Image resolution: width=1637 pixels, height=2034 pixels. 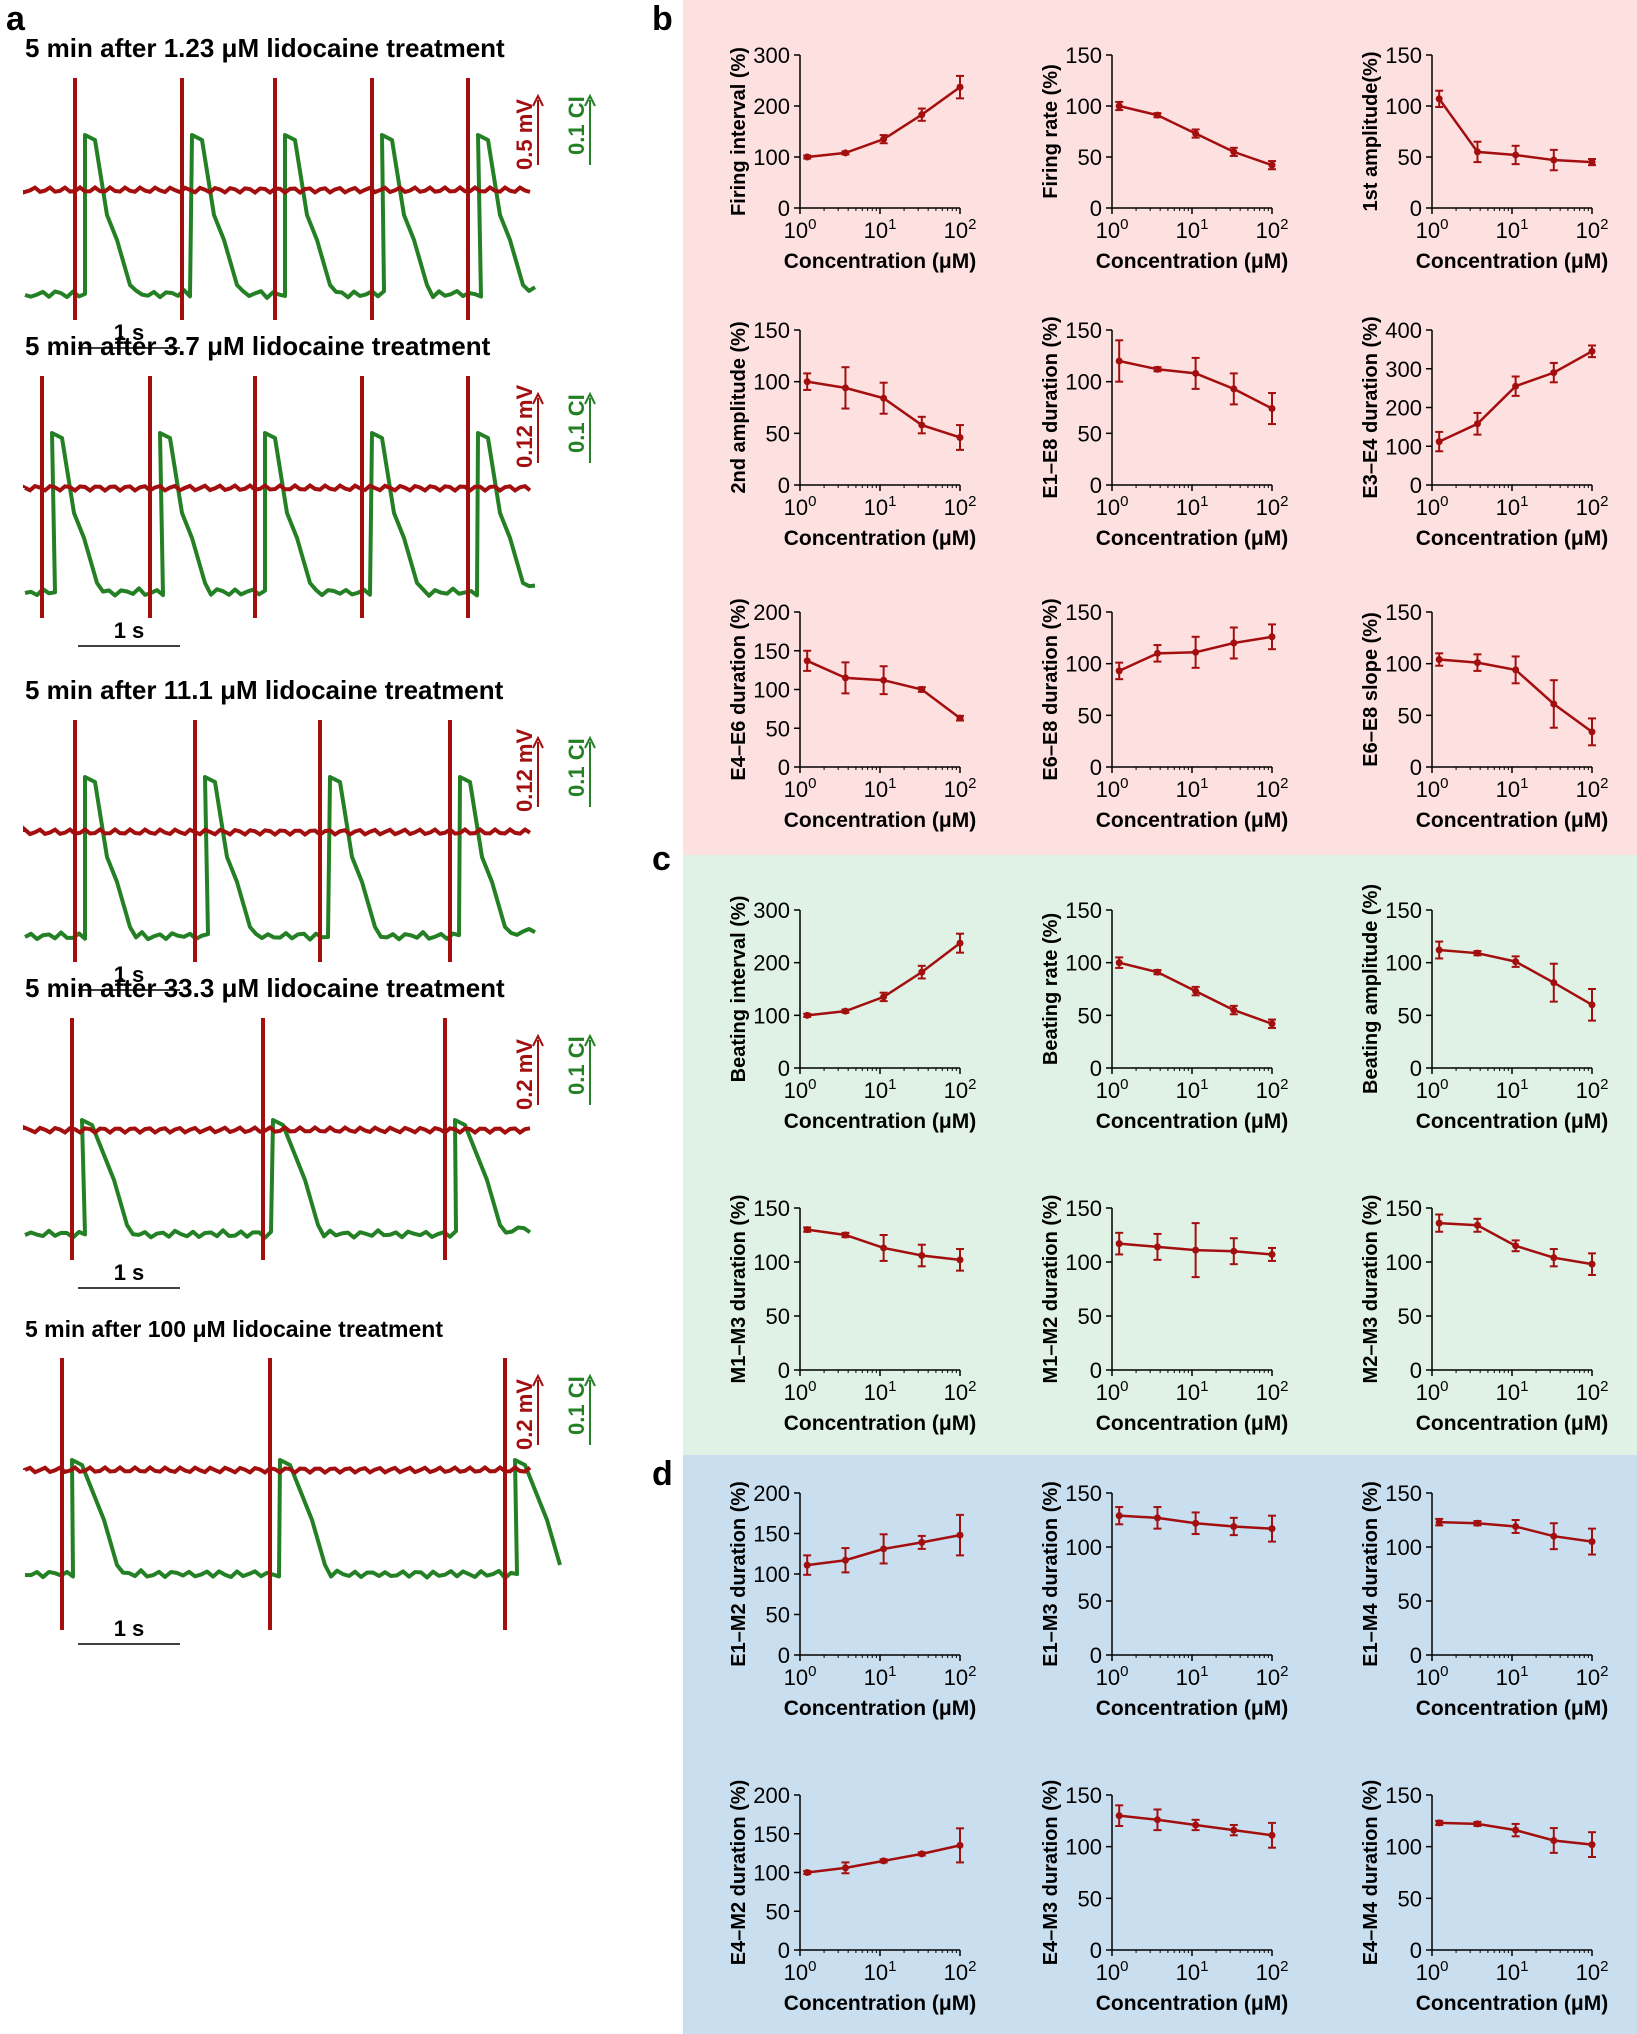 What do you see at coordinates (258, 346) in the screenshot?
I see `trace-title: 5 min after 3.7 μM lidocaine treatment` at bounding box center [258, 346].